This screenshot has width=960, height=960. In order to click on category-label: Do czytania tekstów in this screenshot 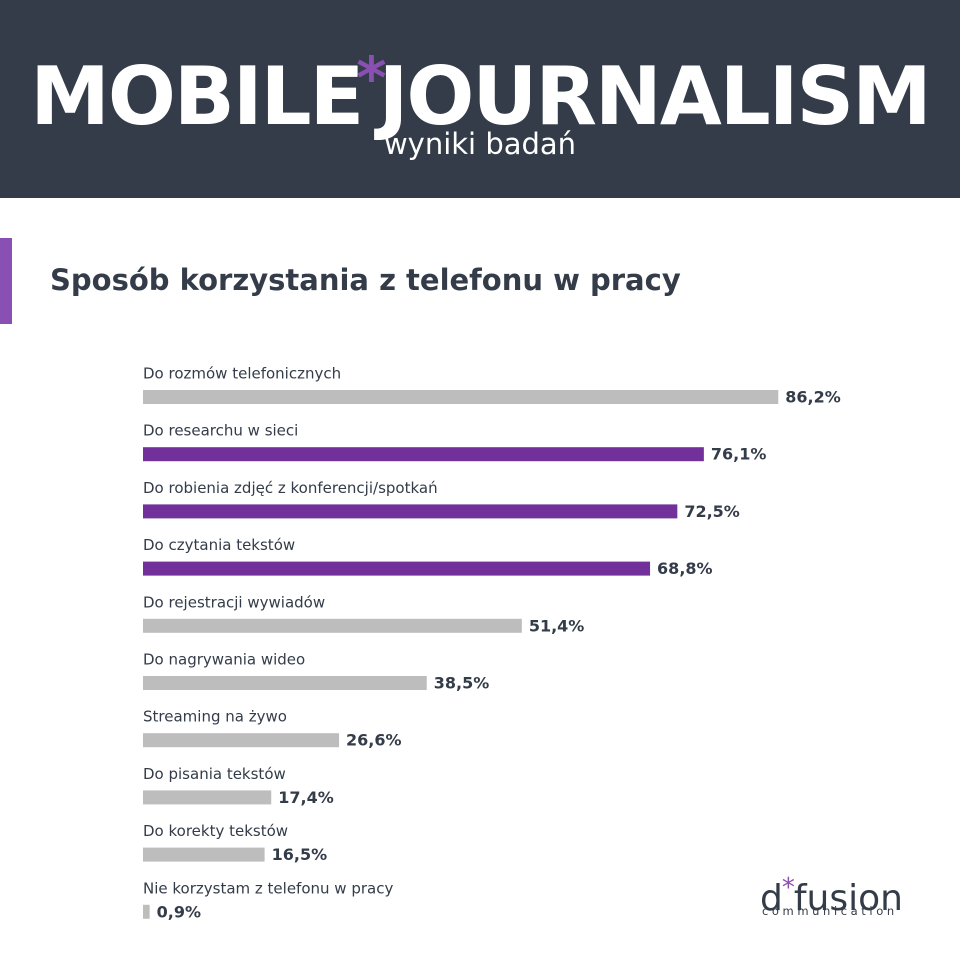, I will do `click(219, 545)`.